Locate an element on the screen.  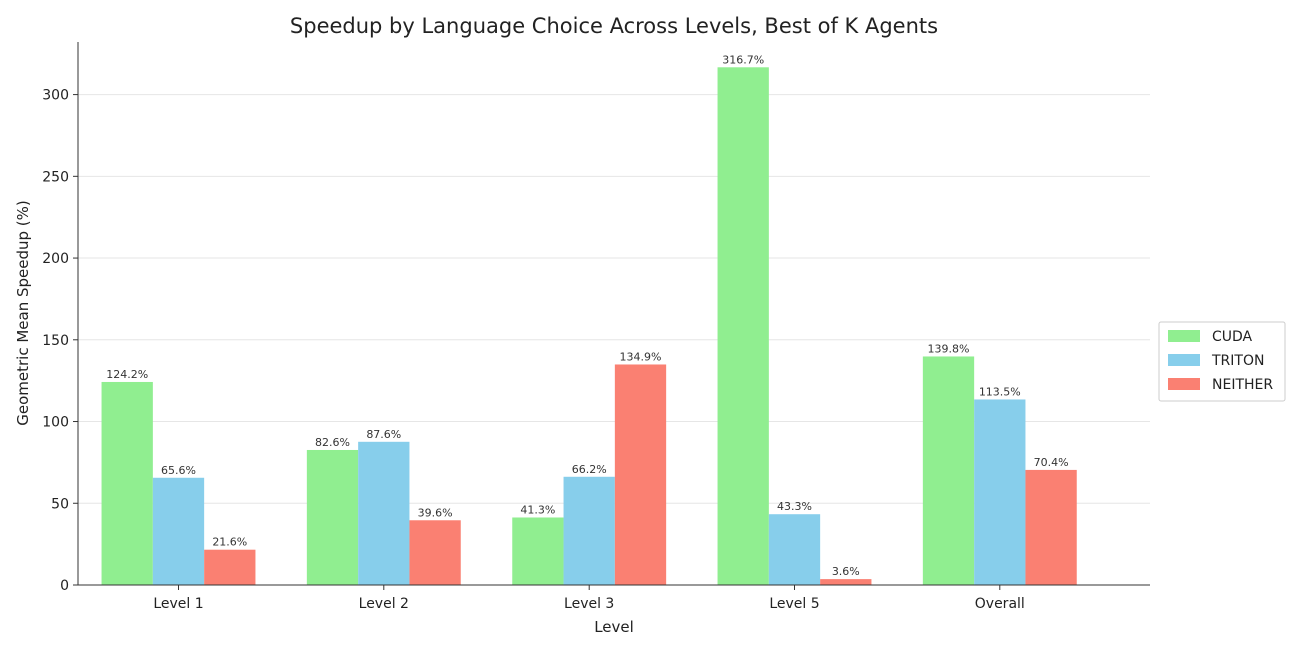
data-label: 43.3% is located at coordinates (794, 506).